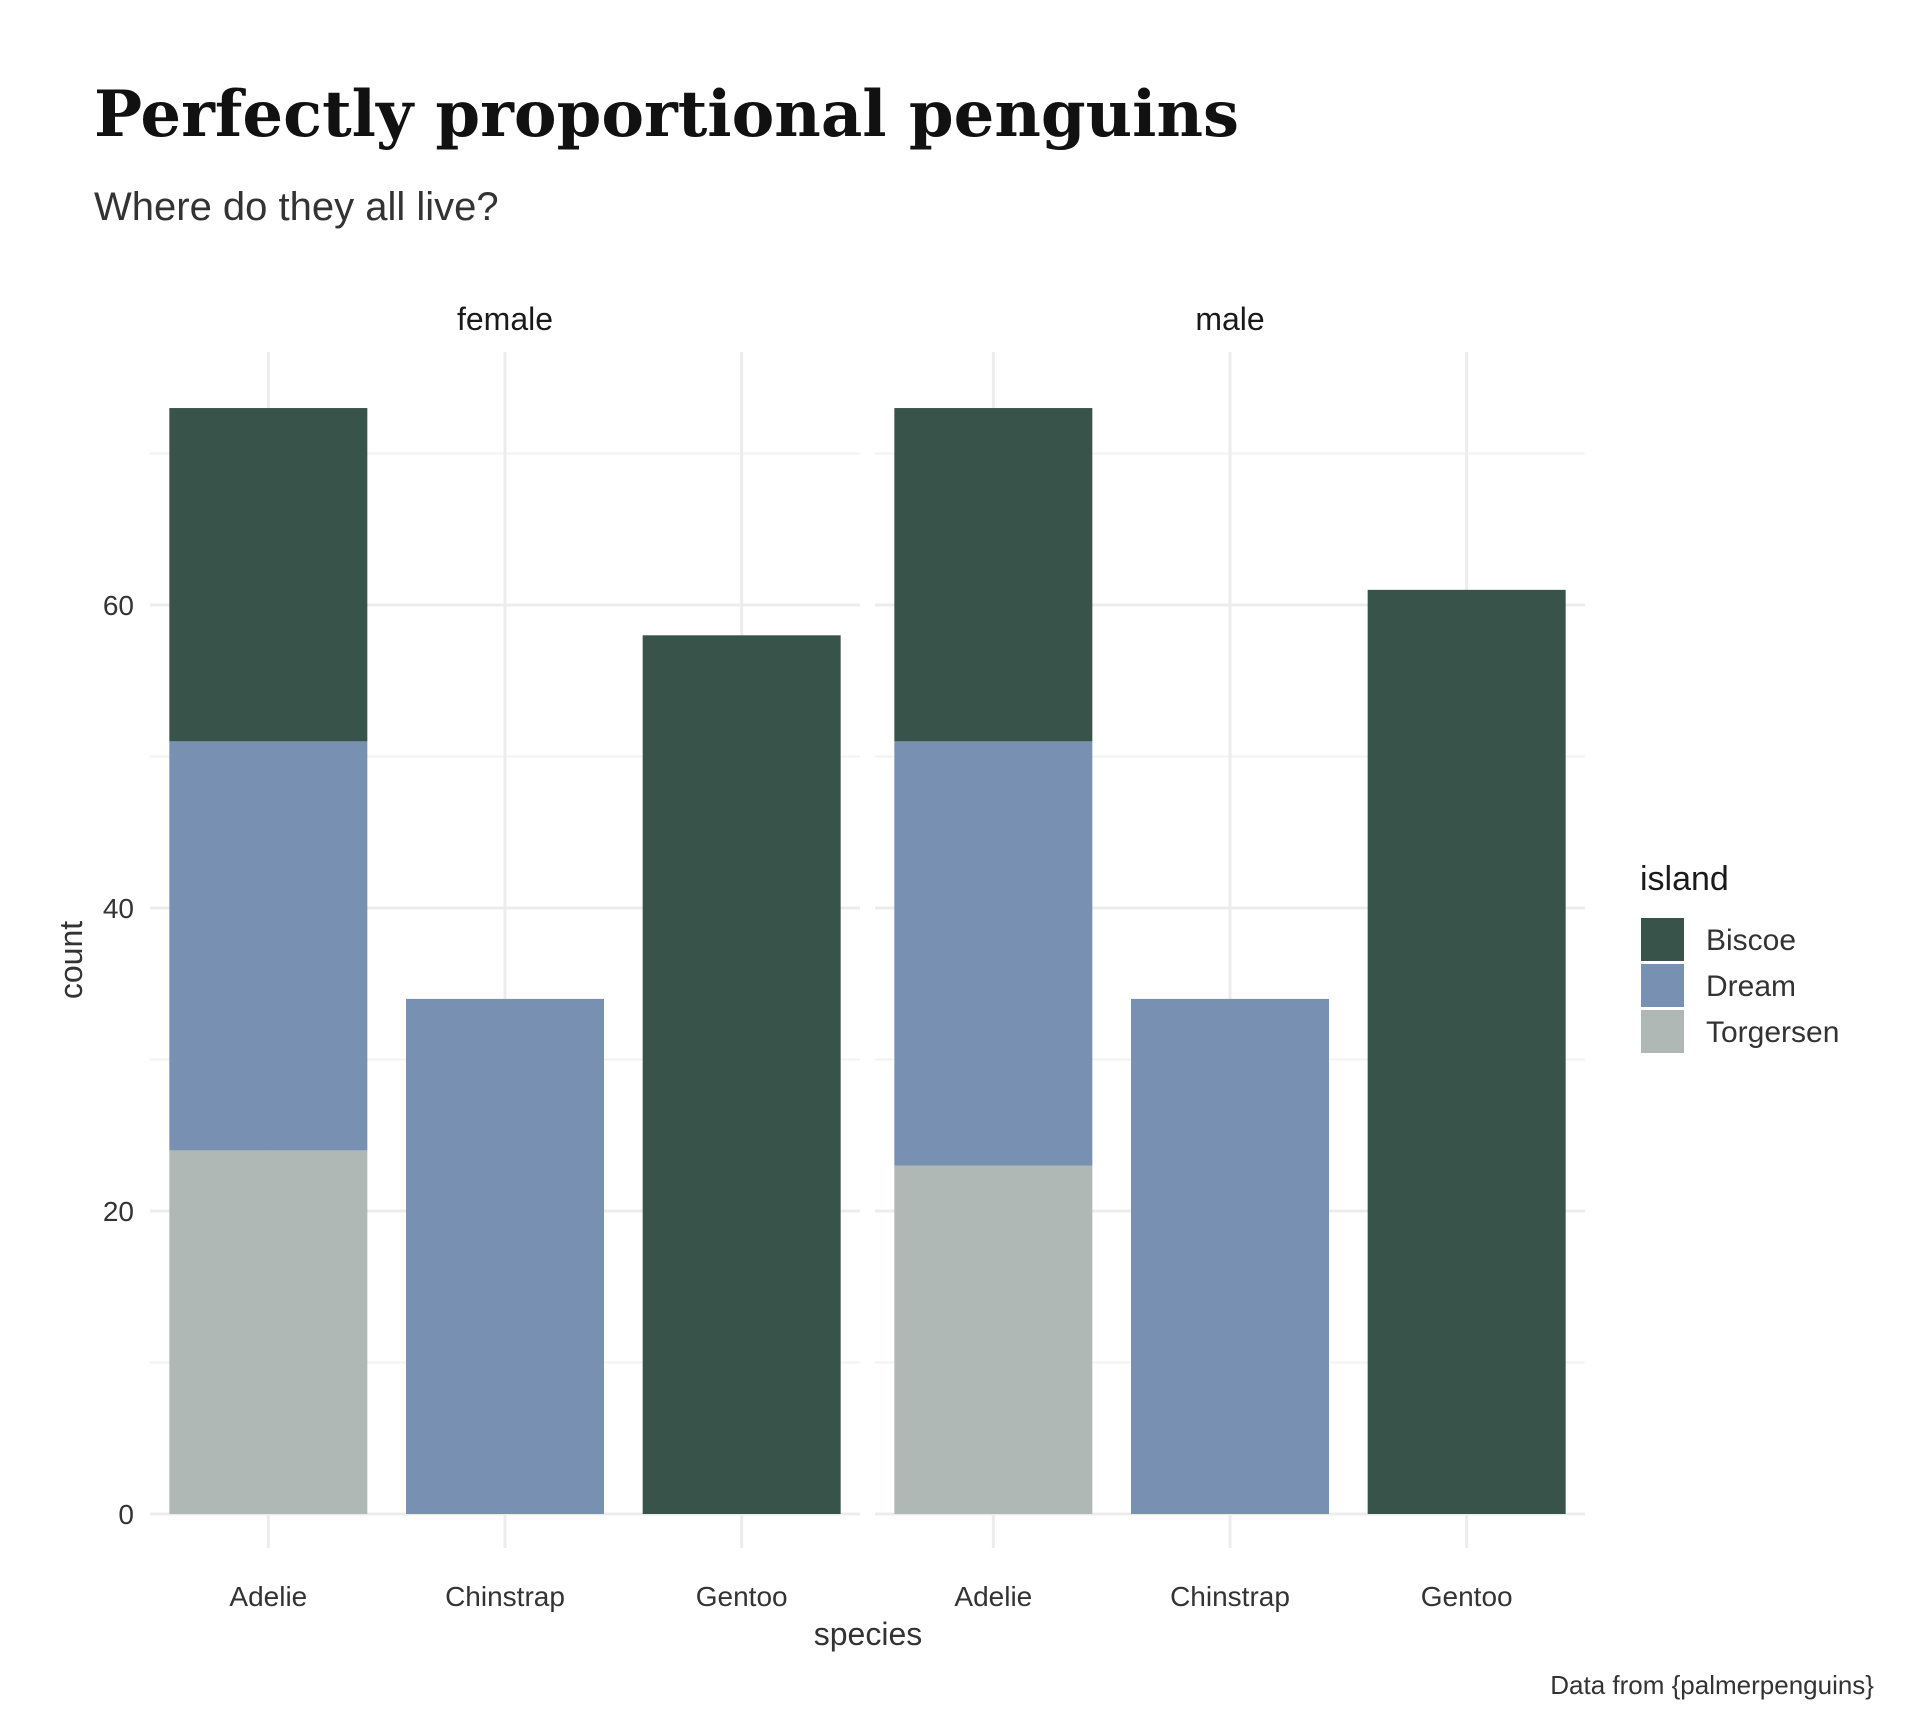 This screenshot has height=1728, width=1920. Describe the element at coordinates (1684, 879) in the screenshot. I see `legend-title: island` at that location.